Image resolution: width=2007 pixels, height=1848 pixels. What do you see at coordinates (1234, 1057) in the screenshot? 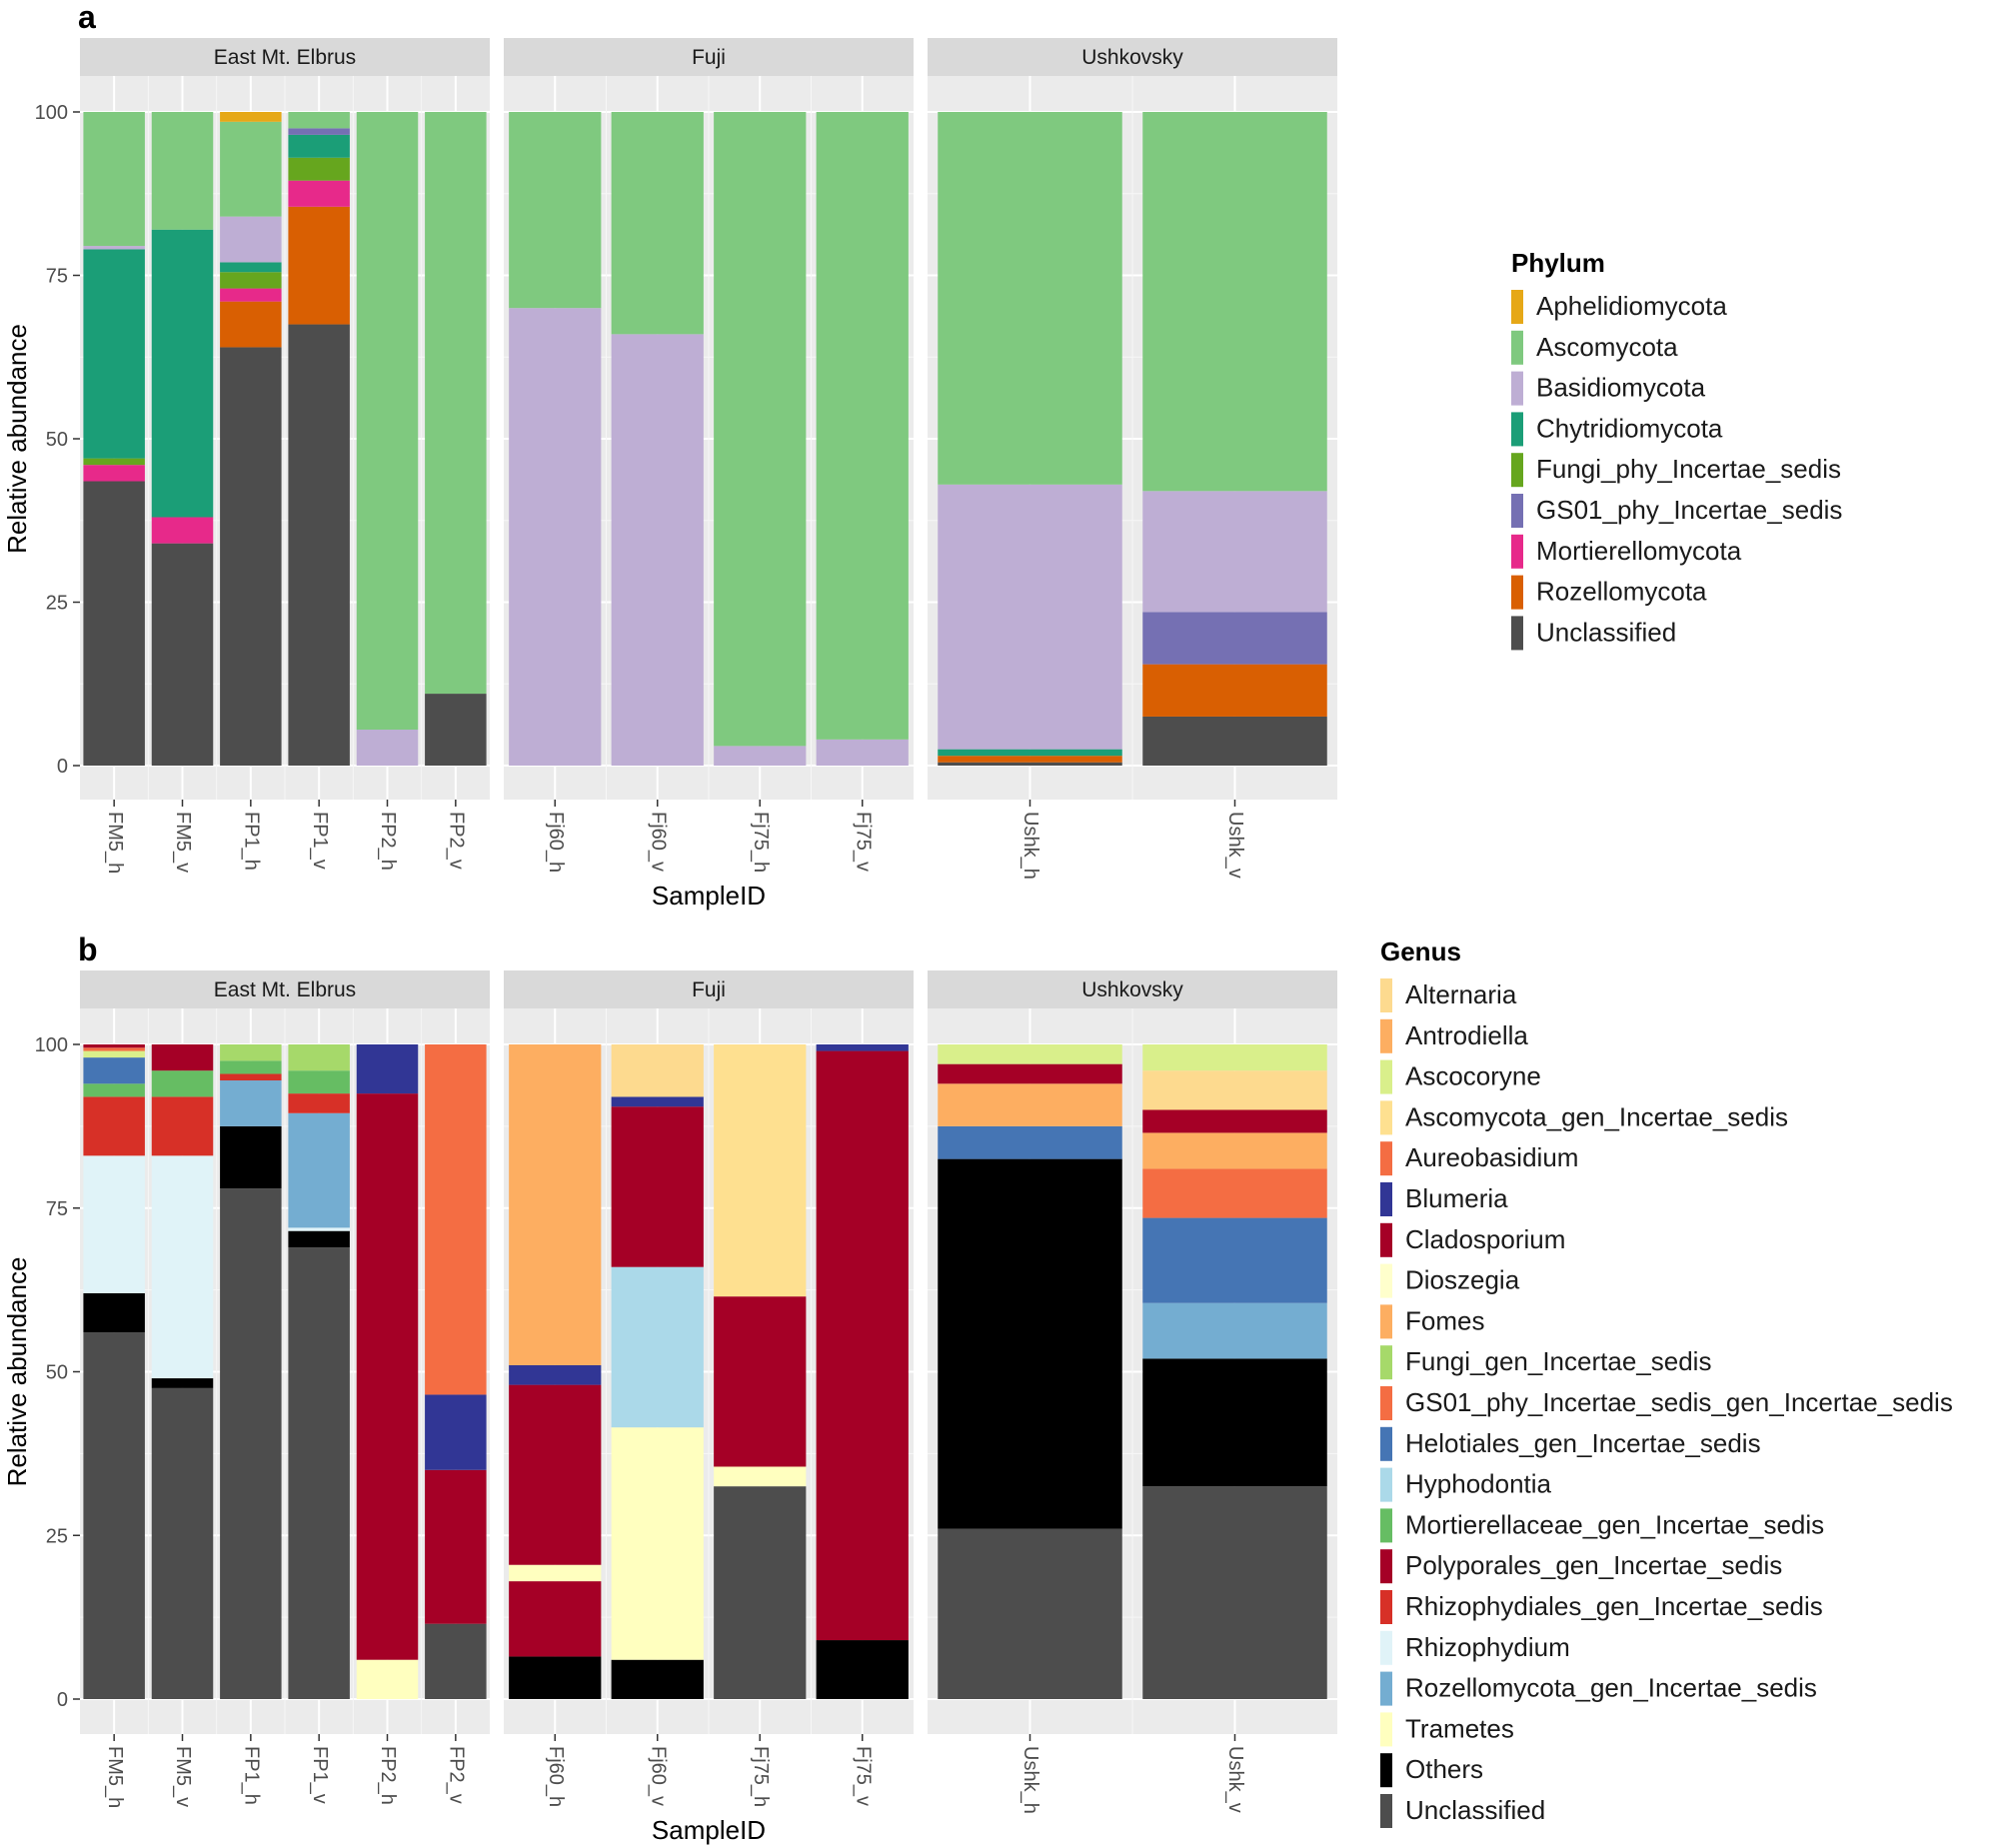
I see `bar-segment-ushk-v-ascocoryne` at bounding box center [1234, 1057].